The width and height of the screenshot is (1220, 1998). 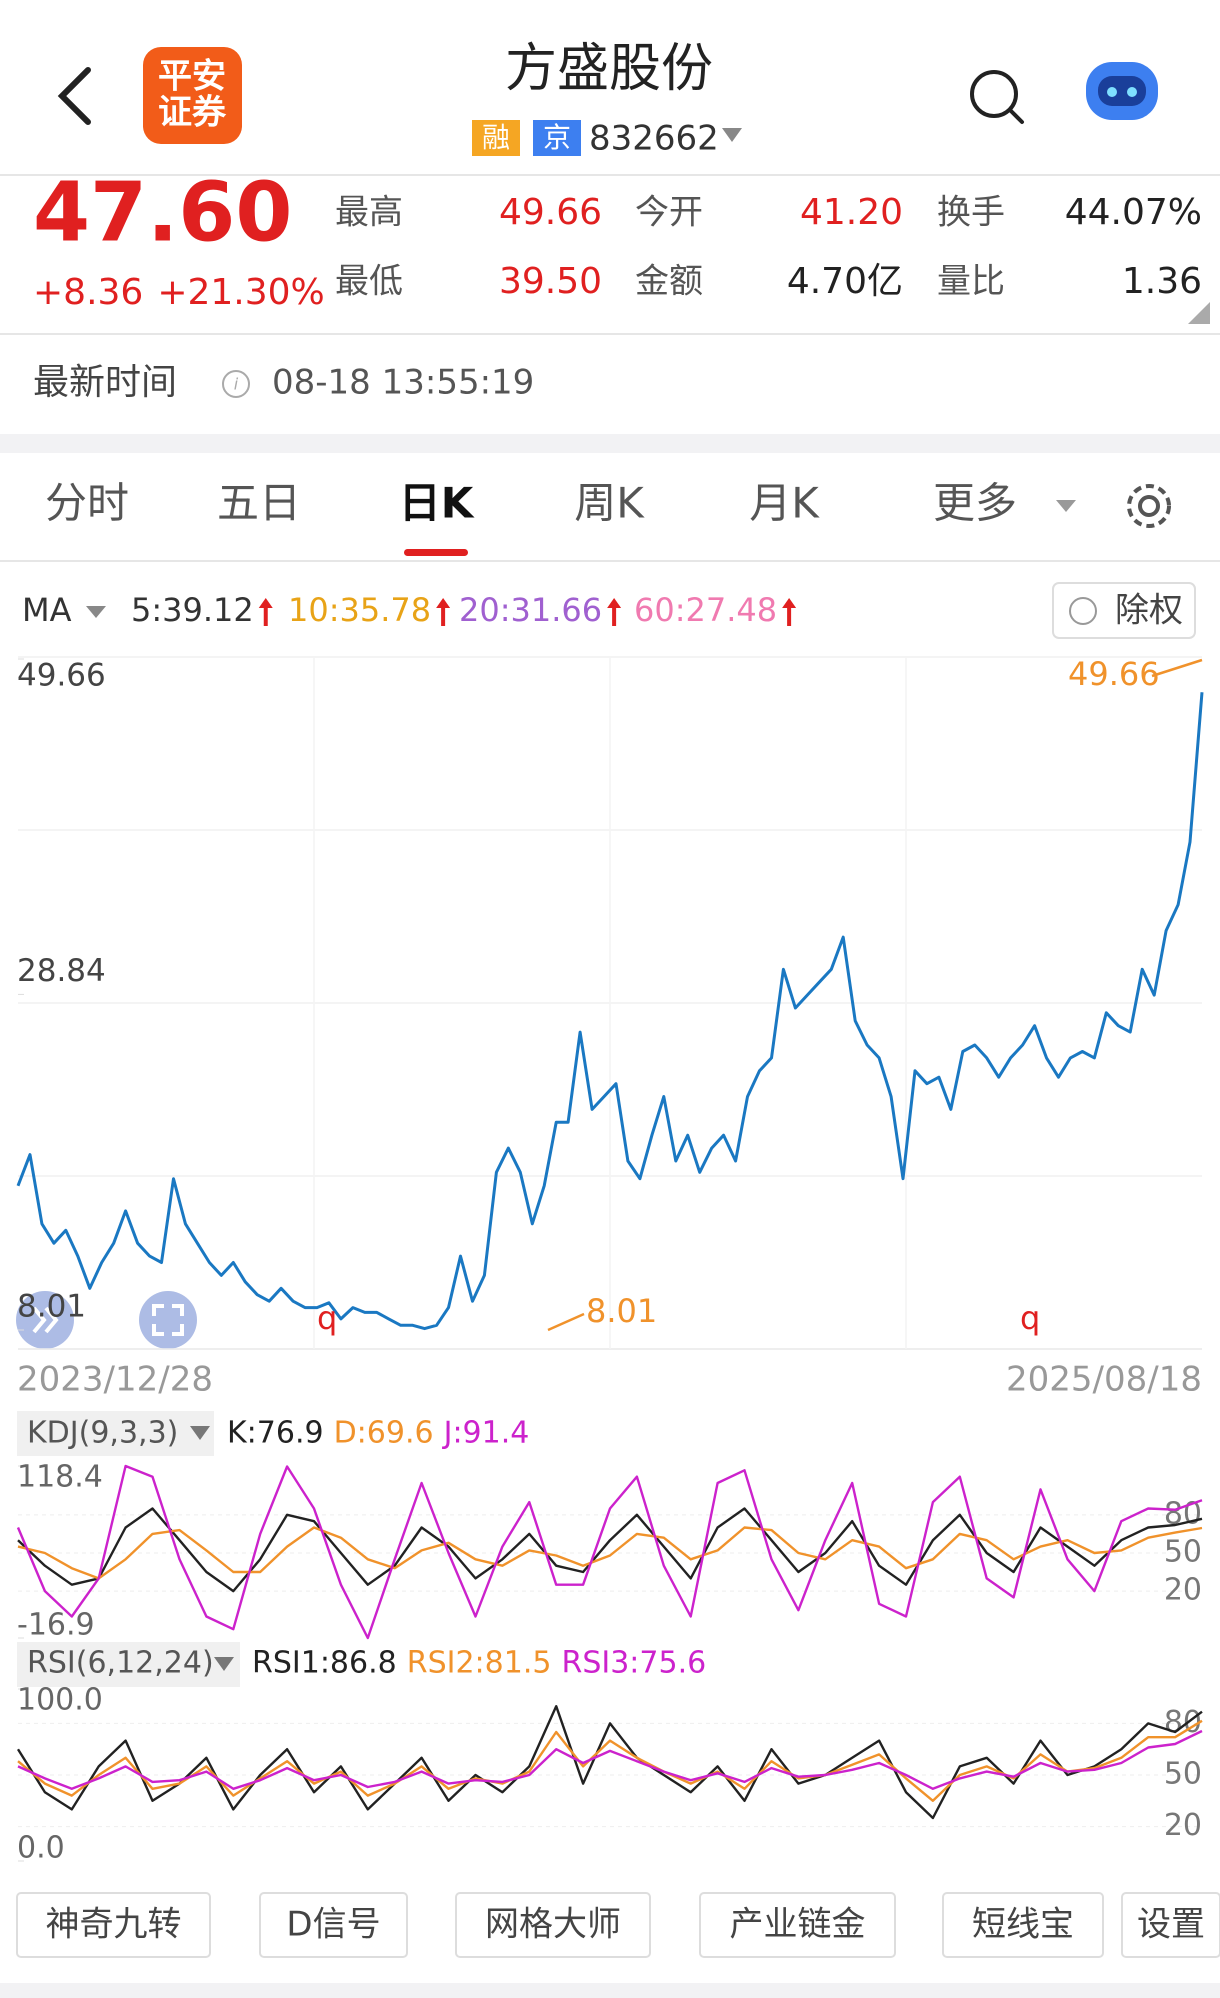 What do you see at coordinates (324, 1663) in the screenshot?
I see `legend-entry: RSI1:86.8` at bounding box center [324, 1663].